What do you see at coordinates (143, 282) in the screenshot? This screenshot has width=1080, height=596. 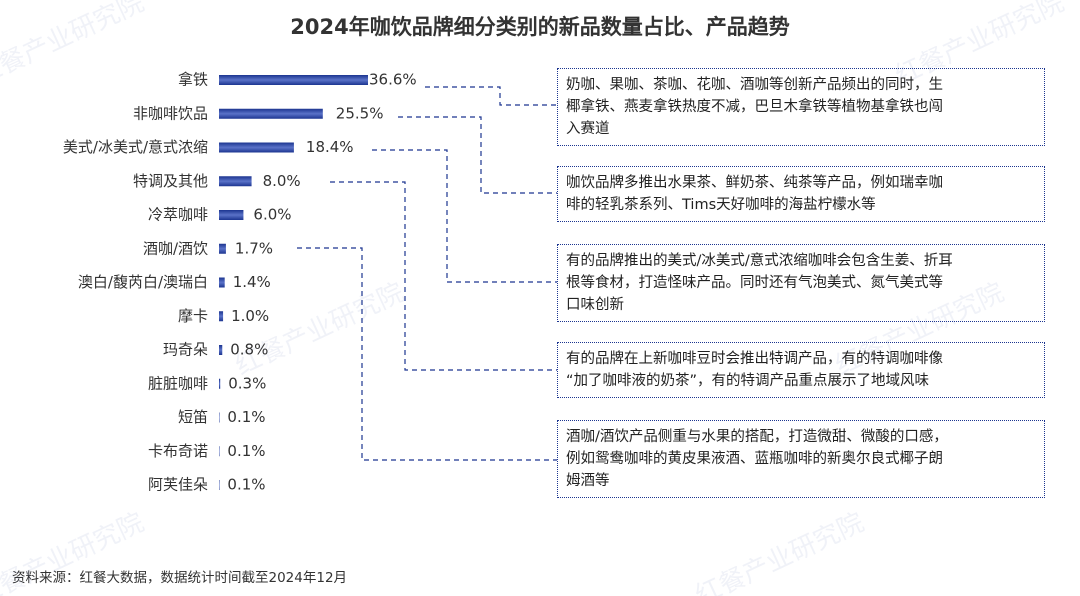 I see `category-label: 澳白/馥芮白/澳瑞白` at bounding box center [143, 282].